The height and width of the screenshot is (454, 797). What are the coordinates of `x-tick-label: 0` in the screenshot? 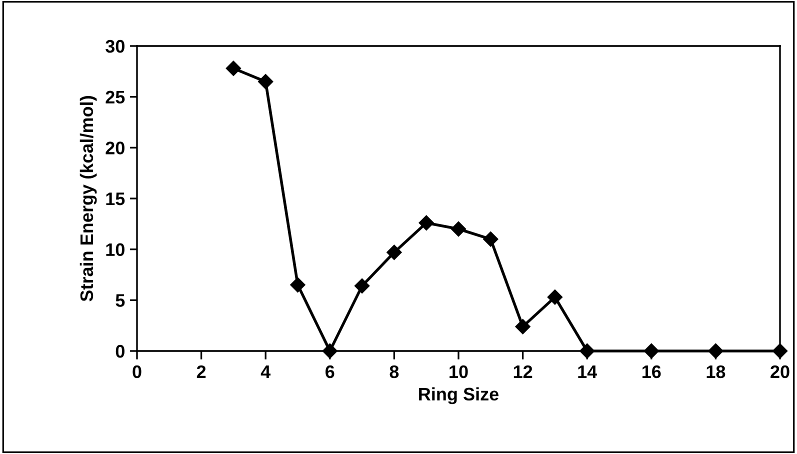 It's located at (137, 371).